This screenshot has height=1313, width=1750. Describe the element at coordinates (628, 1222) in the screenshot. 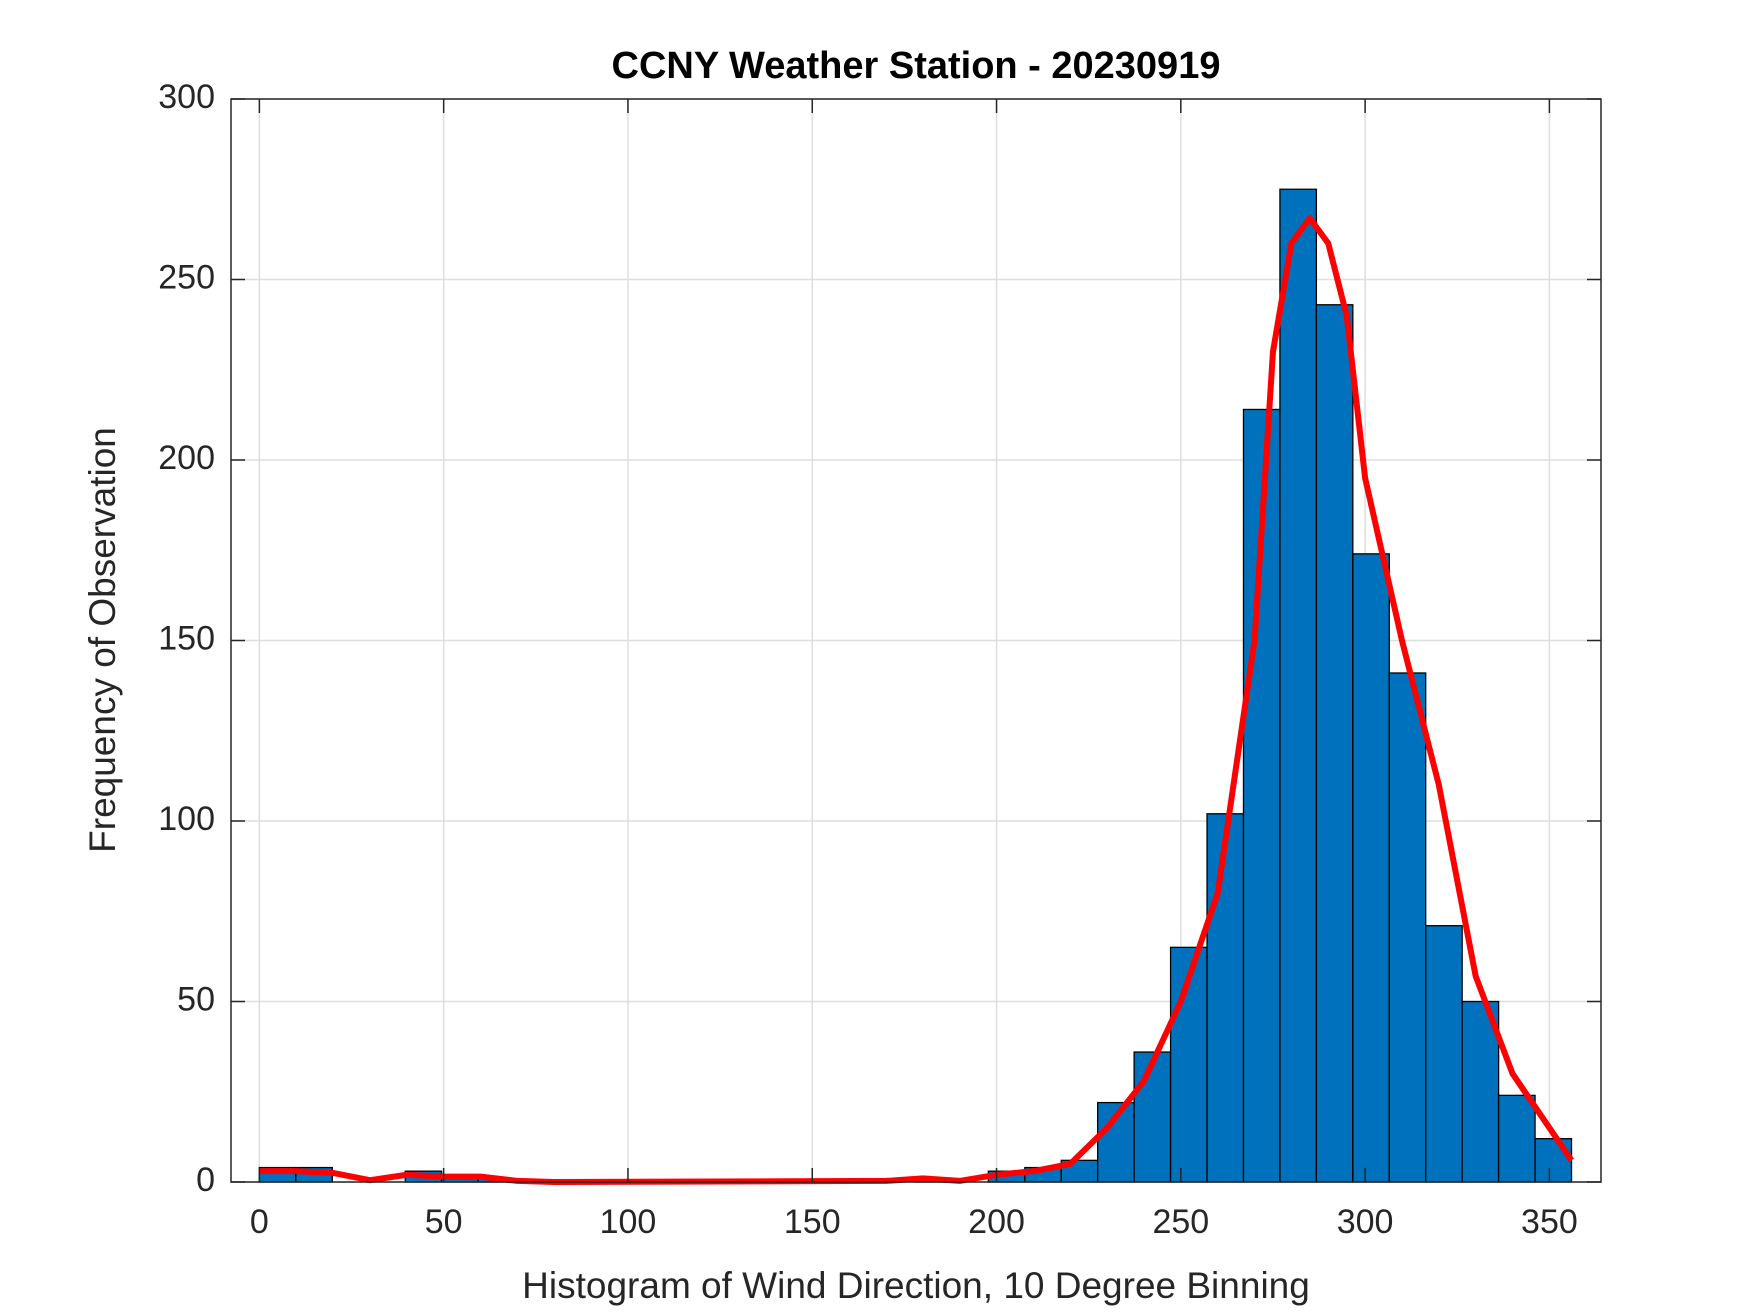

I see `x-tick-label: 100` at that location.